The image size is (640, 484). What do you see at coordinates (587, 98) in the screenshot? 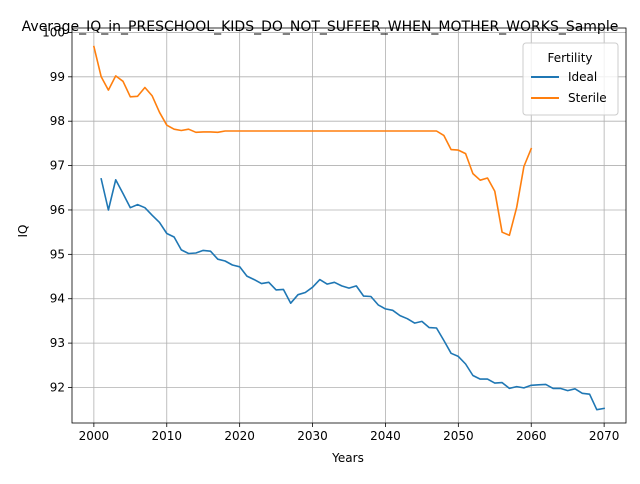
I see `legend-label-sterile: Sterile` at bounding box center [587, 98].